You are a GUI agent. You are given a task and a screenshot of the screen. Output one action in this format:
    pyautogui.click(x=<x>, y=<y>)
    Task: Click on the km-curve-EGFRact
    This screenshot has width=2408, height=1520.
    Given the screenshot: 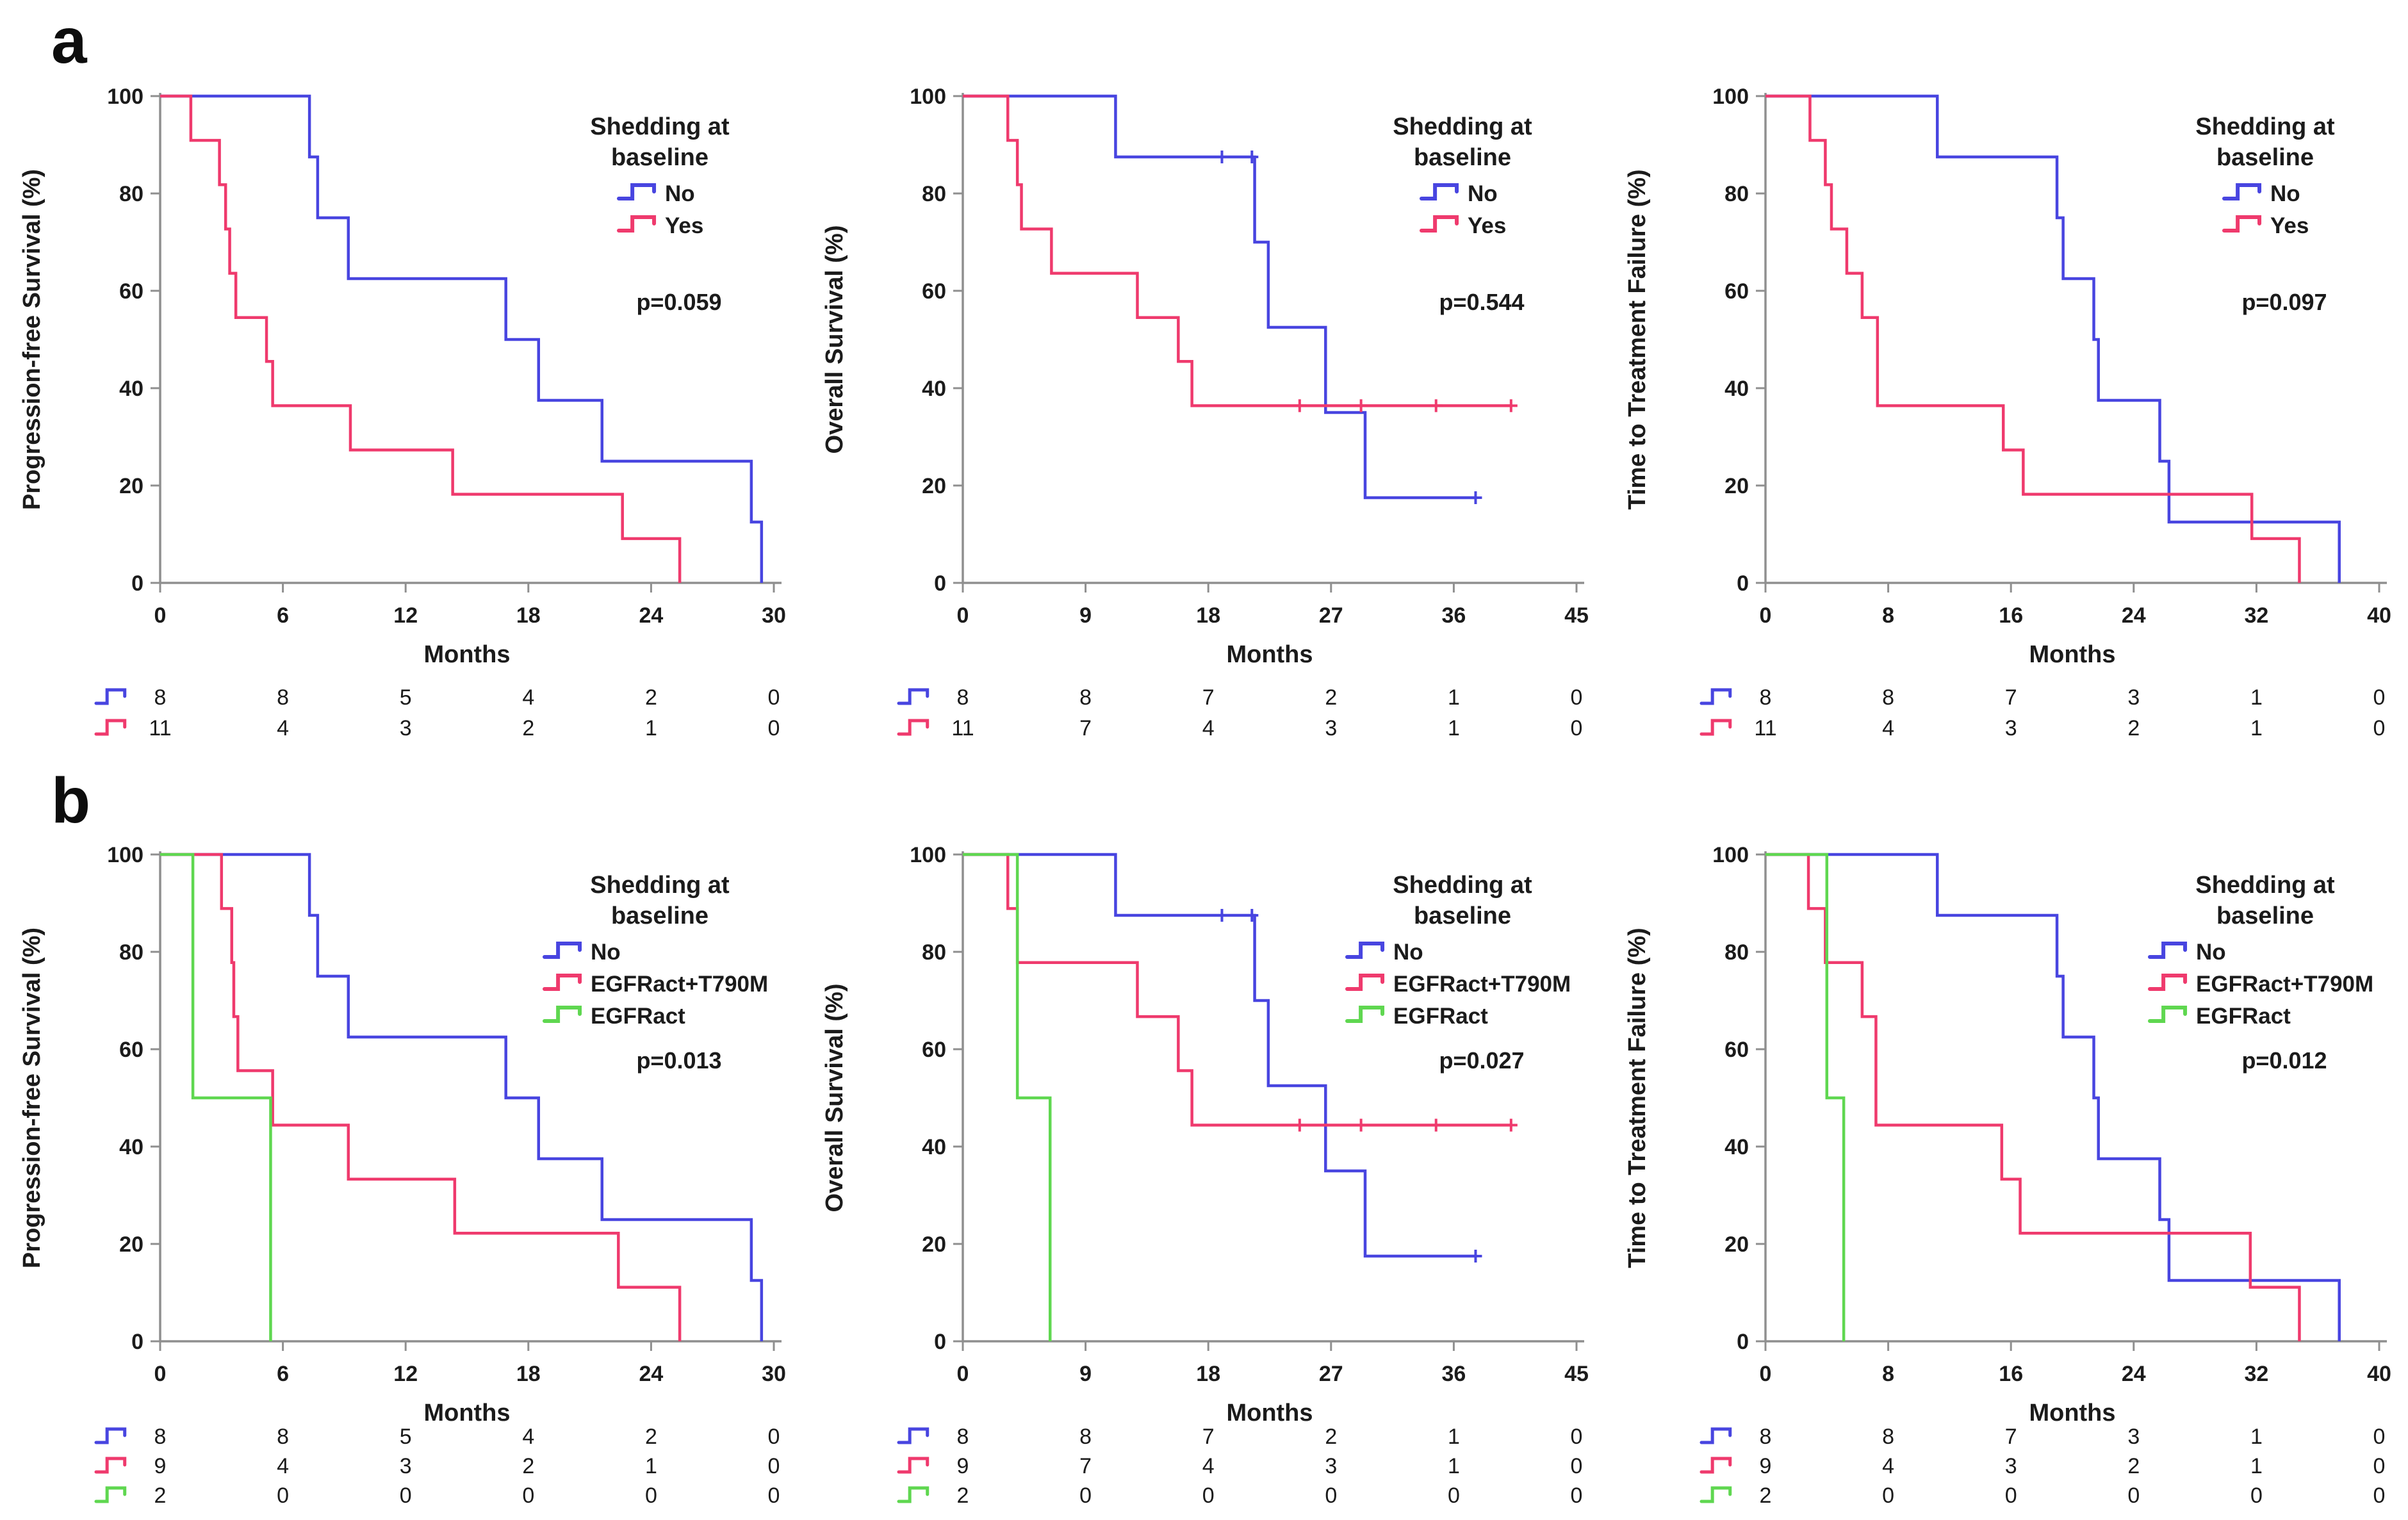 What is the action you would take?
    pyautogui.click(x=1008, y=1097)
    